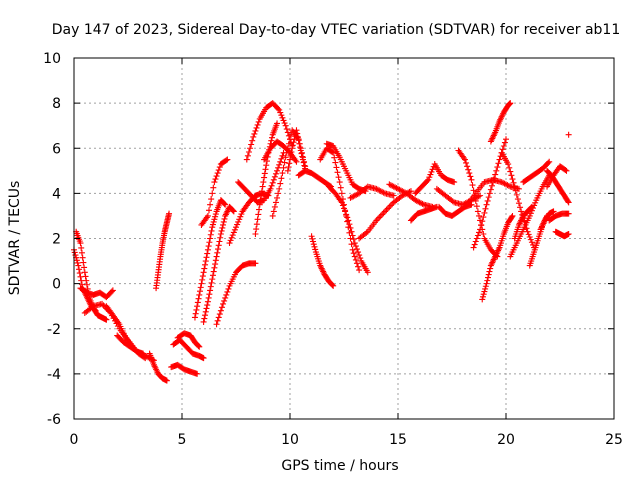  I want to click on x-tick-label: 0, so click(74, 440).